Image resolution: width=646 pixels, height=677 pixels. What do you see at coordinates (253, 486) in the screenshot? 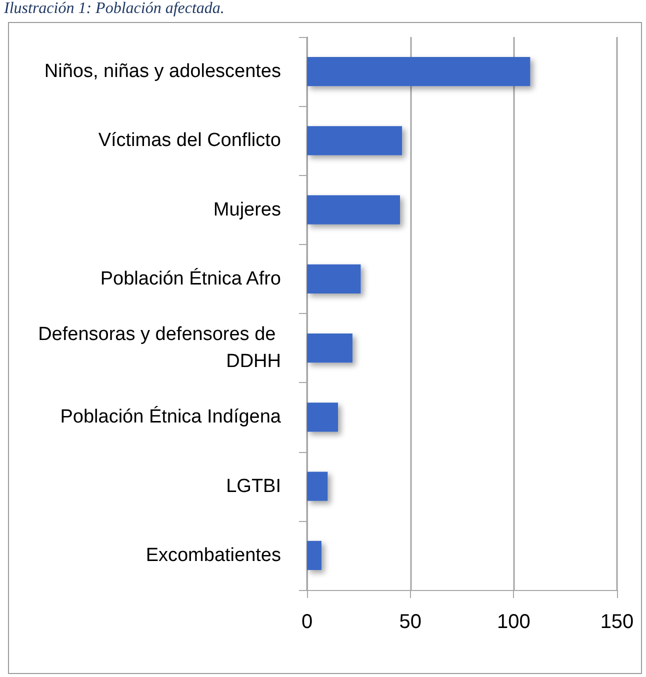
I see `y-tick-label: LGTBI` at bounding box center [253, 486].